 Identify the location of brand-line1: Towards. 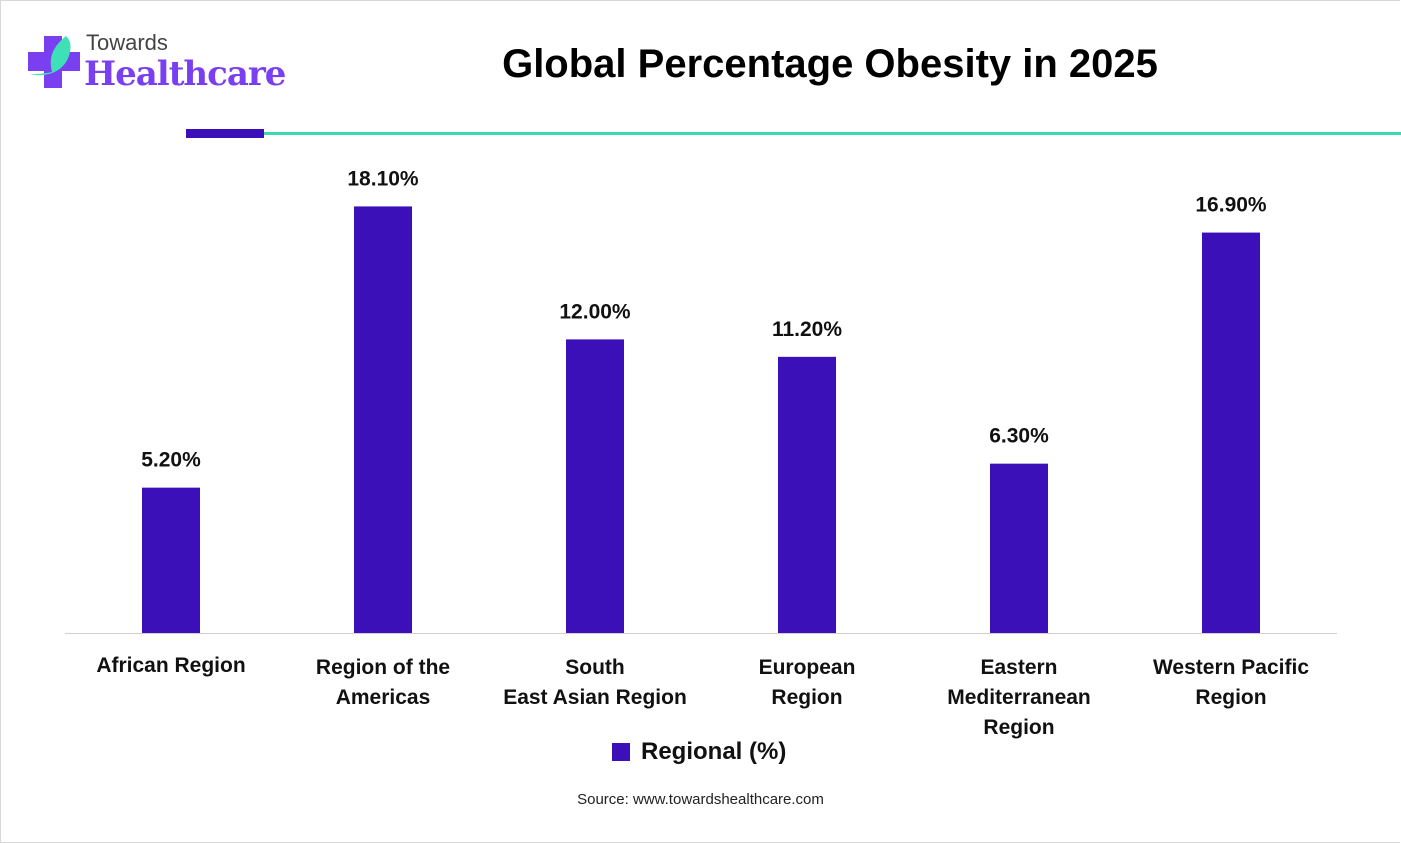
(127, 42).